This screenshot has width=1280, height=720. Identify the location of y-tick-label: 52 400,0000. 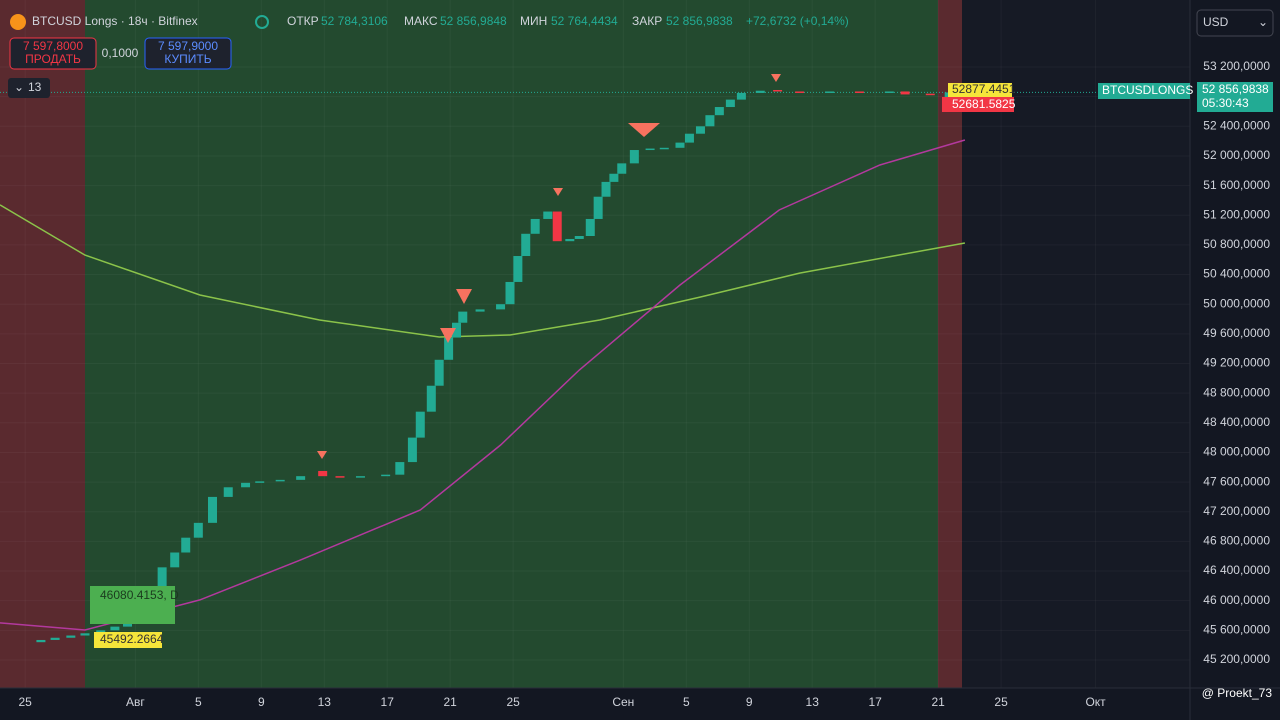
(1236, 125).